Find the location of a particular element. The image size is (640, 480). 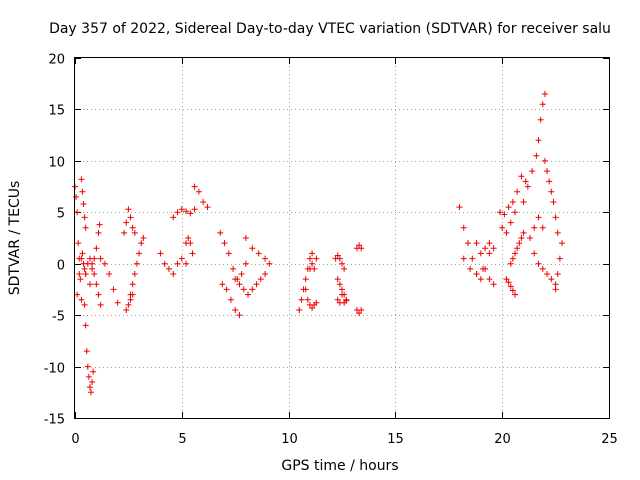

series-arc-1b is located at coordinates (129, 221).